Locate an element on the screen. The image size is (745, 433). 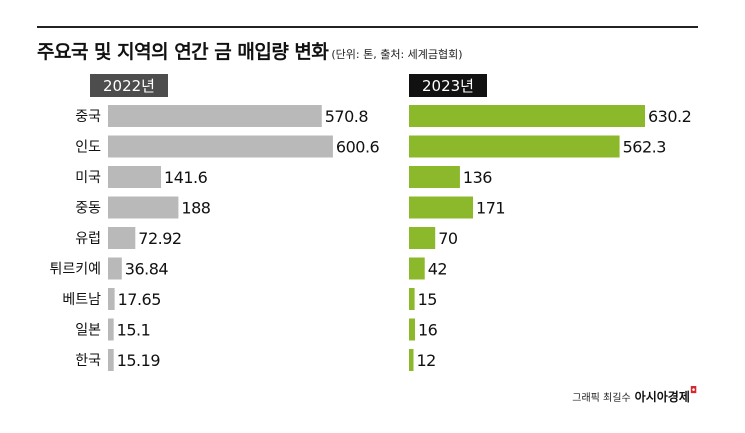
category-label: 한국 is located at coordinates (88, 361).